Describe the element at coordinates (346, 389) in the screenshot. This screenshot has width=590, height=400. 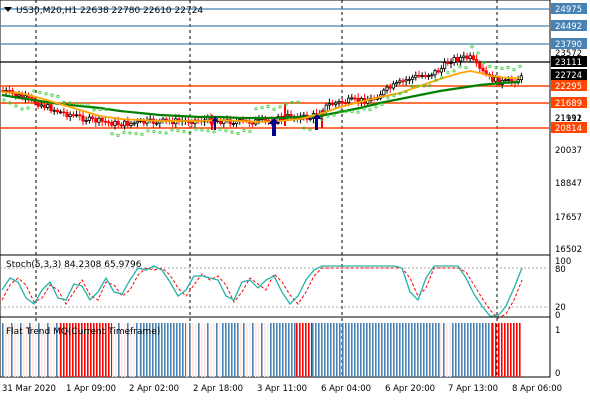
I see `time-label: 6 Apr 04:00` at that location.